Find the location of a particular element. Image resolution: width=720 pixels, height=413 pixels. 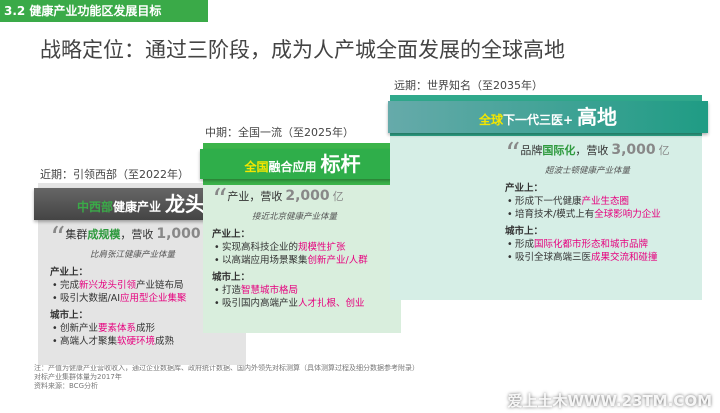

stage-label: 远期：世界知名（至2035年） is located at coordinates (468, 85).